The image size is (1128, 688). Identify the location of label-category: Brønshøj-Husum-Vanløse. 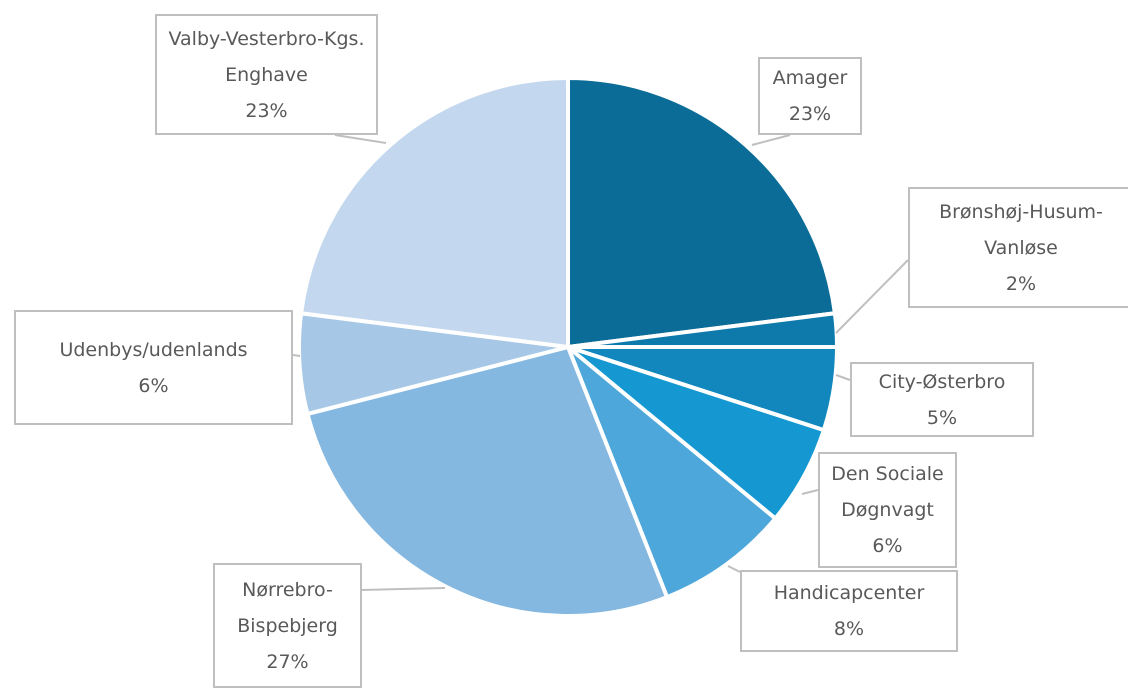
(1021, 229).